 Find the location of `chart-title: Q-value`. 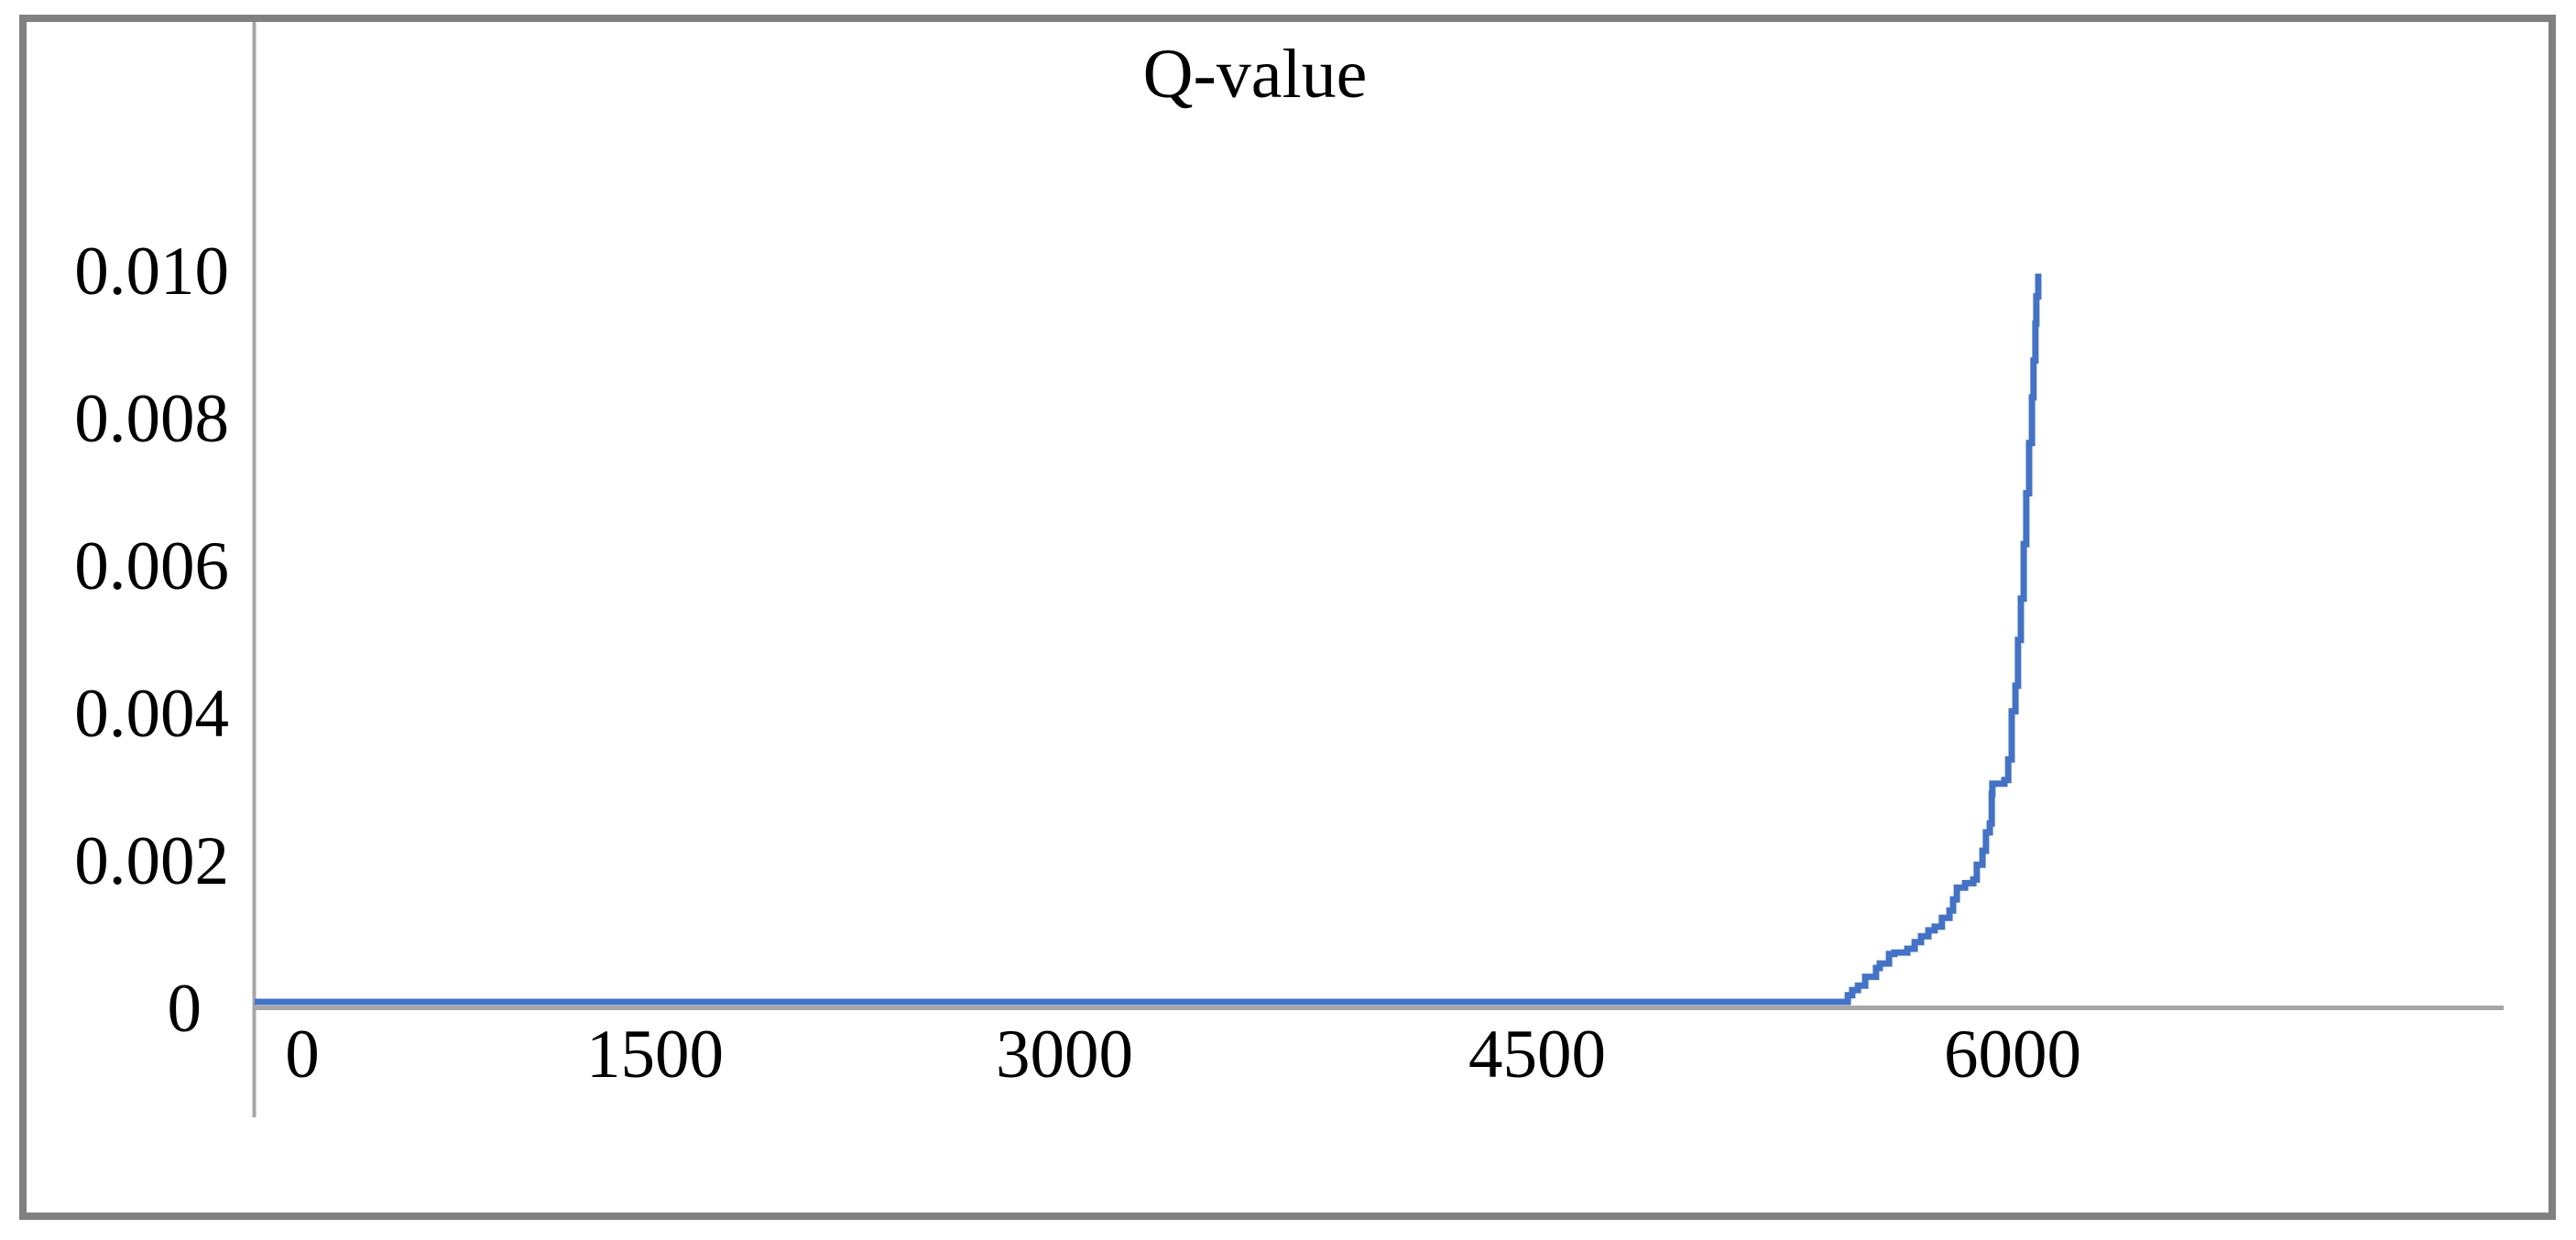

chart-title: Q-value is located at coordinates (1255, 75).